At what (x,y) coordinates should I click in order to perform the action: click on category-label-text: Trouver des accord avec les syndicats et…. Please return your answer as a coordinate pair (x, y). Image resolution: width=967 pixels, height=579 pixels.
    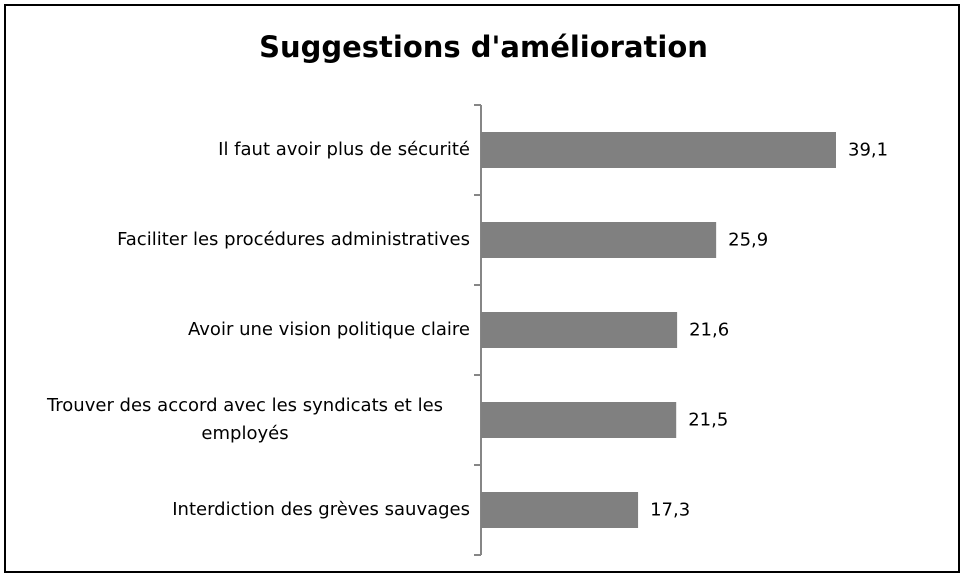
    Looking at the image, I should click on (245, 419).